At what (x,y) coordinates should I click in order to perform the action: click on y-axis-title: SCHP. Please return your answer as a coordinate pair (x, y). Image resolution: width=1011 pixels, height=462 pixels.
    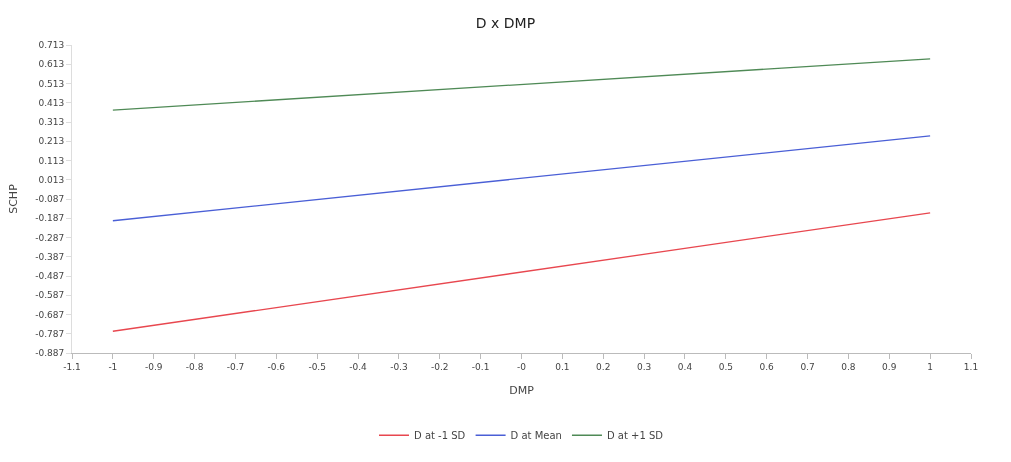
    Looking at the image, I should click on (13, 198).